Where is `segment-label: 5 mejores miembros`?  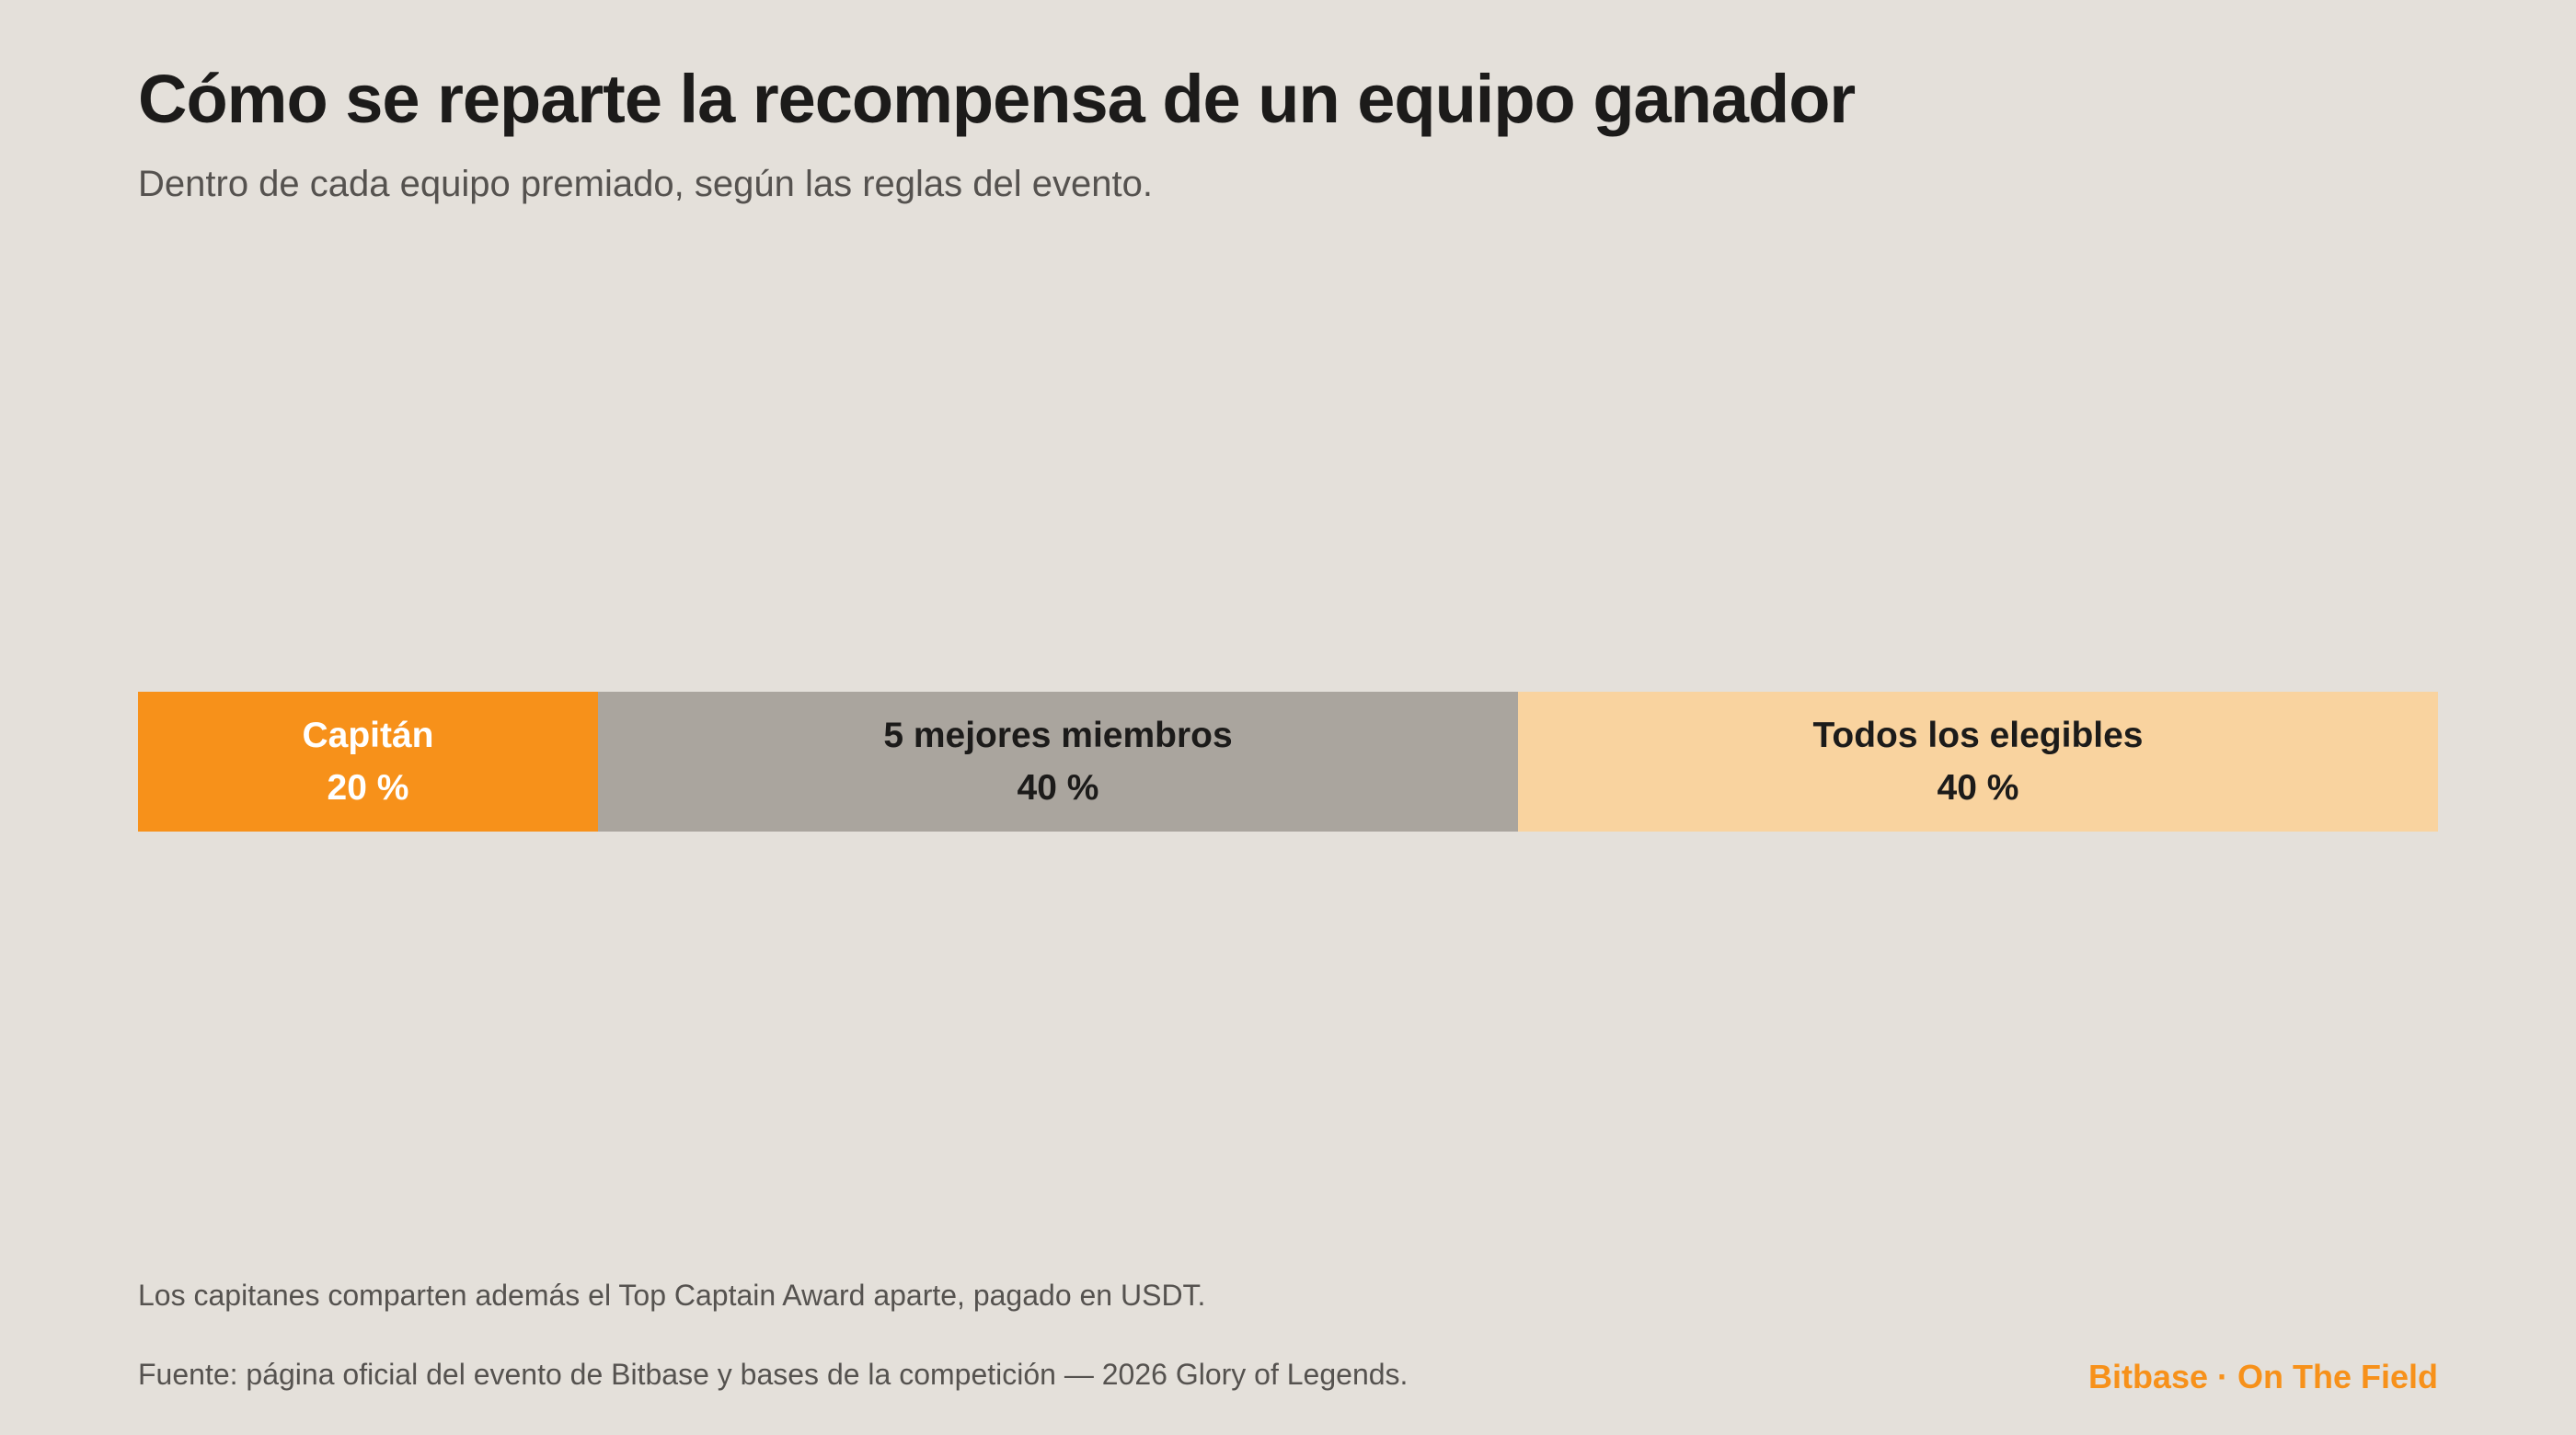 segment-label: 5 mejores miembros is located at coordinates (1058, 735).